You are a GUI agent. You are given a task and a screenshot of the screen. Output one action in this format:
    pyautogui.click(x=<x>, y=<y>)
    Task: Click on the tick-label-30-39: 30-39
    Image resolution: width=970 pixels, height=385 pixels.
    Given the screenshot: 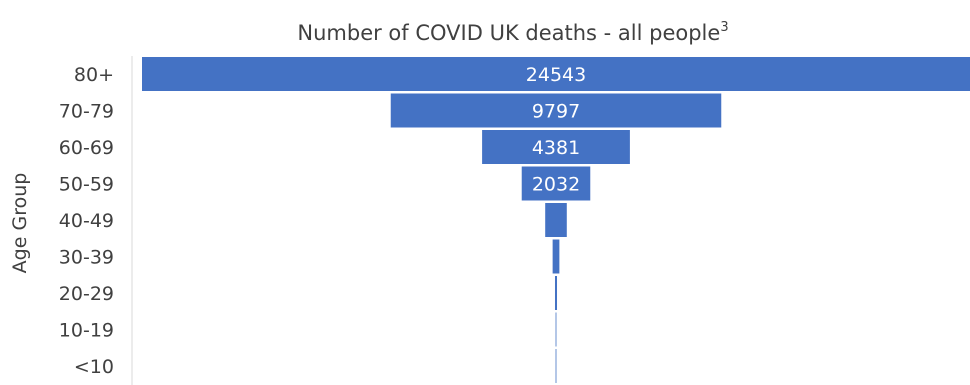 What is the action you would take?
    pyautogui.click(x=86, y=258)
    